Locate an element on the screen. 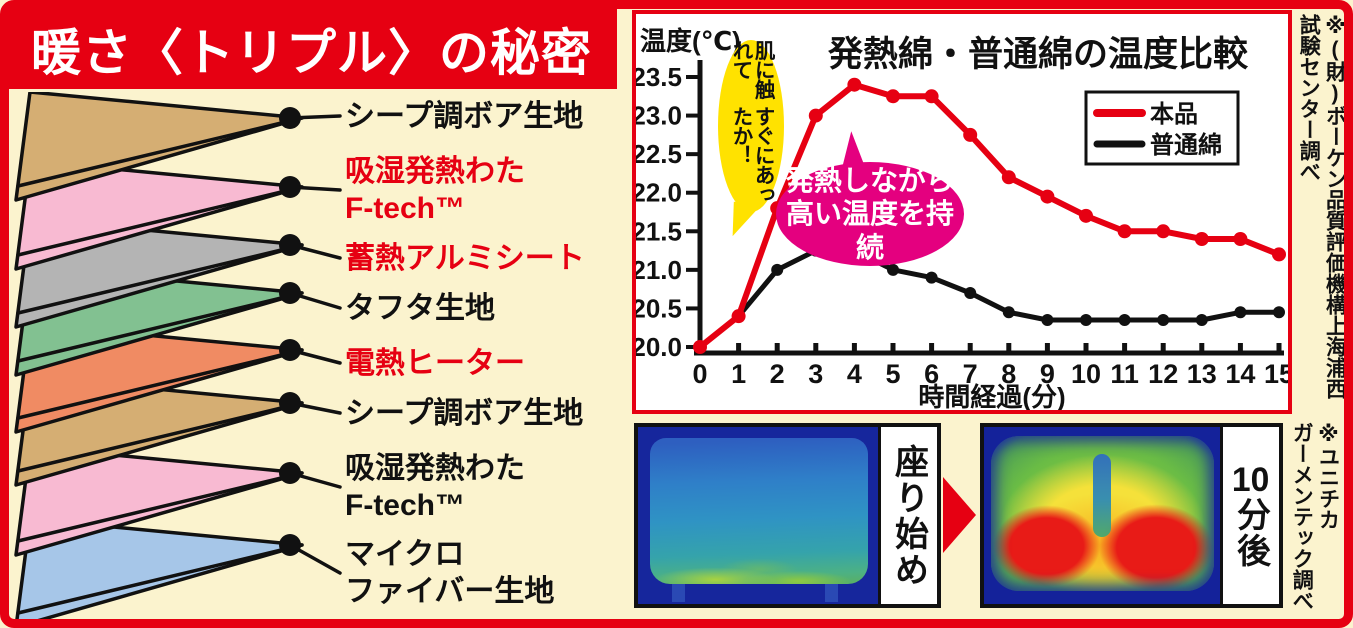  chair-leg-left is located at coordinates (678, 593).